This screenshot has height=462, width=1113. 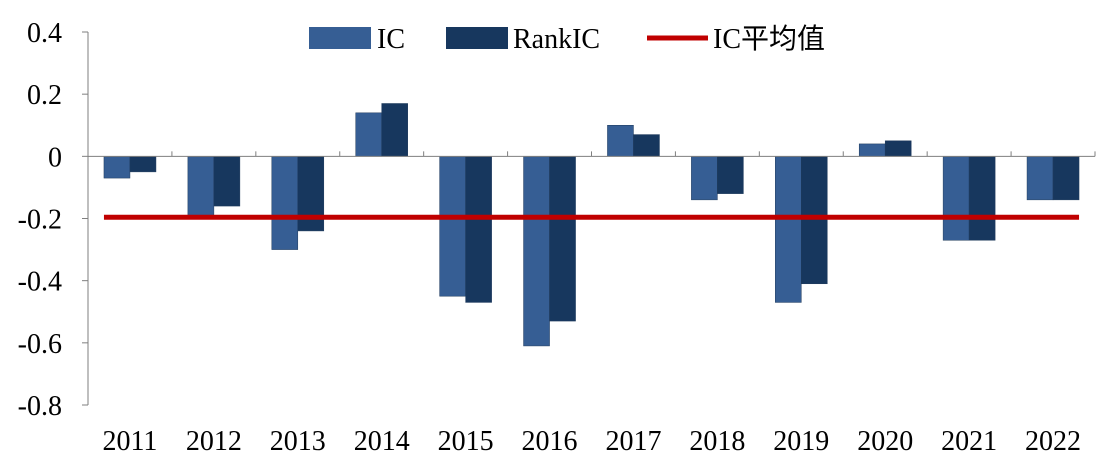 What do you see at coordinates (814, 220) in the screenshot?
I see `bar-rankic-2019` at bounding box center [814, 220].